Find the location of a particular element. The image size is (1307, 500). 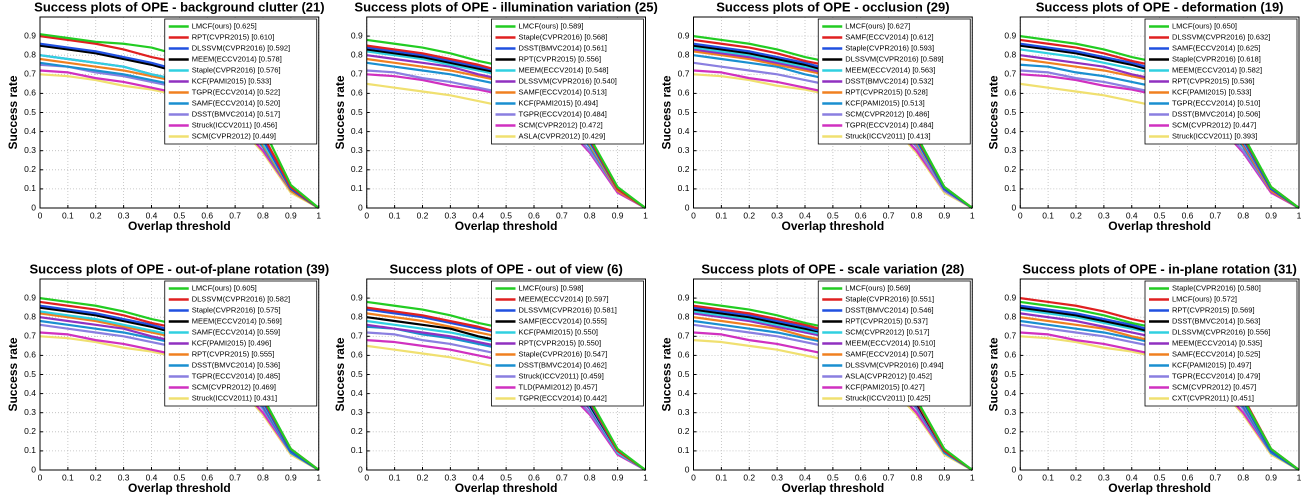

chart-title: Success plots of OPE - occlusion (29) is located at coordinates (832, 7).